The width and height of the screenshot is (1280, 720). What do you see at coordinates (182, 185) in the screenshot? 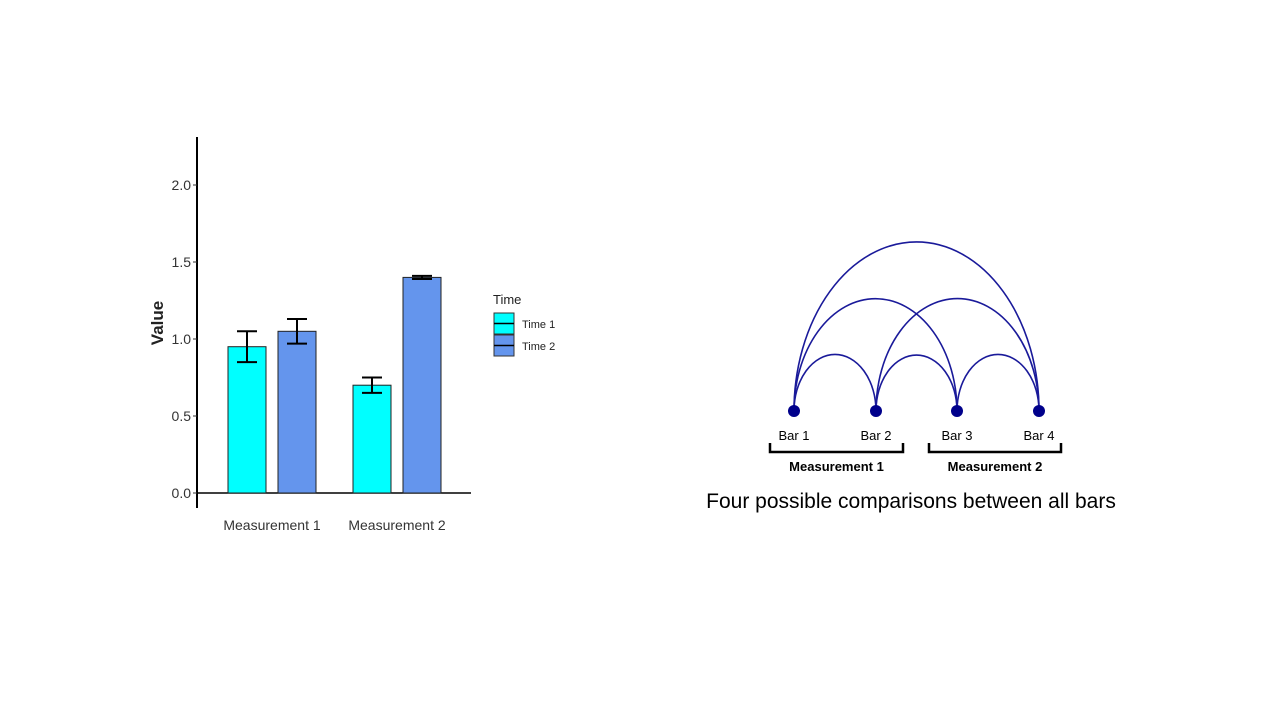
I see `y-tick-label: 2.0` at bounding box center [182, 185].